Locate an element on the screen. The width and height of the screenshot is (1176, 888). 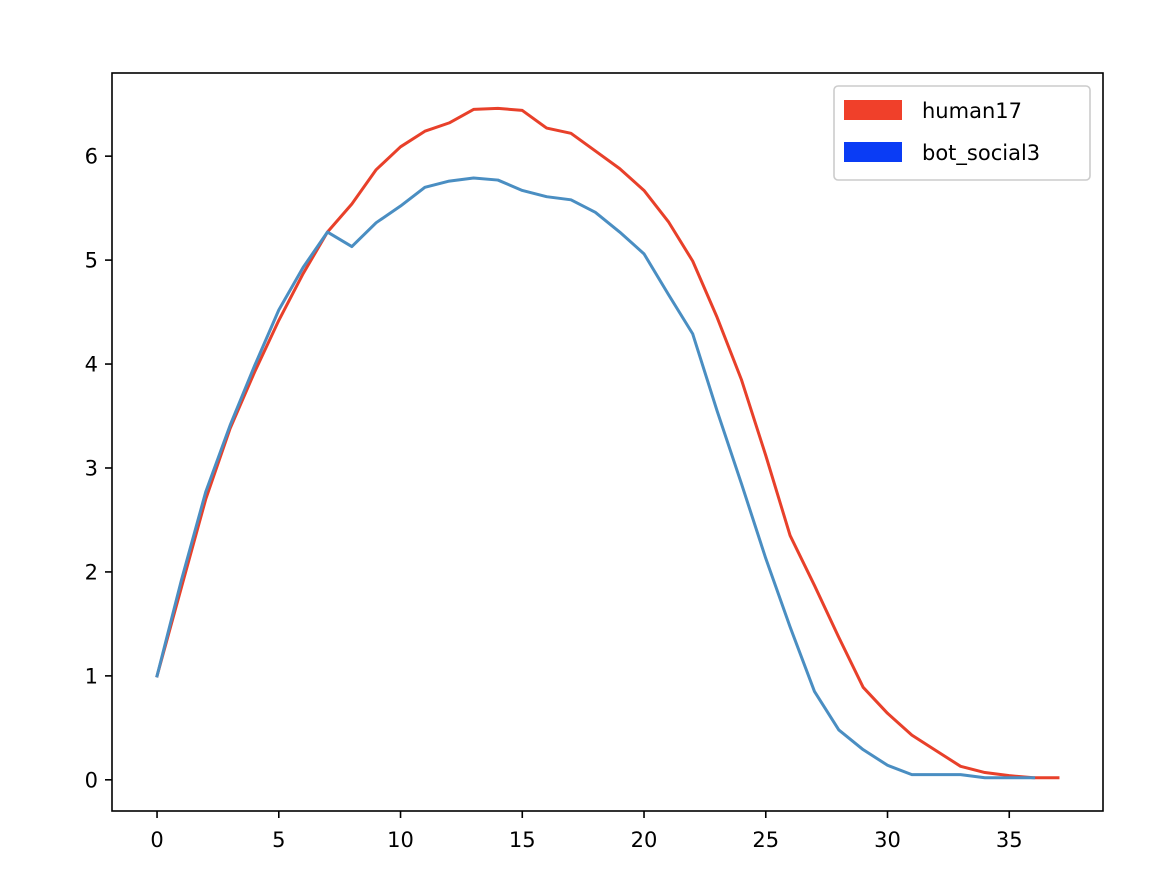
y-tick-label: 5 is located at coordinates (91, 261).